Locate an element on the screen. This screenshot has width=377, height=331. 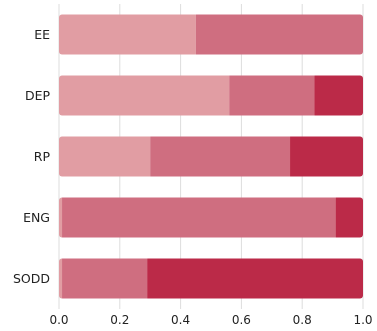
x-tick-label-3: 0.6 is located at coordinates (241, 320).